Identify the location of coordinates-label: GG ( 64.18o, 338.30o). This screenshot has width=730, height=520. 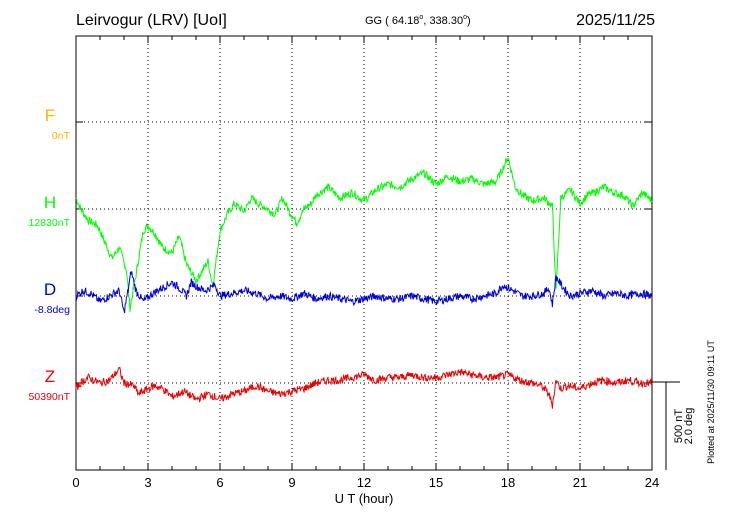
(418, 20).